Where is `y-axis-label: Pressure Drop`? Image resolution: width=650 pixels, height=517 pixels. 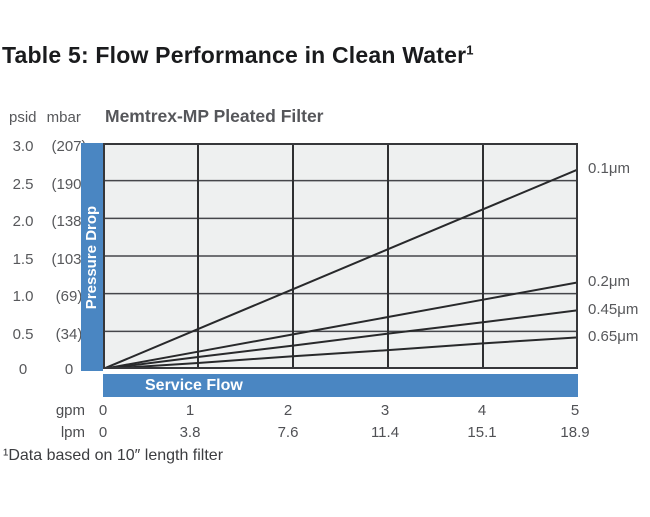
y-axis-label: Pressure Drop is located at coordinates (92, 257).